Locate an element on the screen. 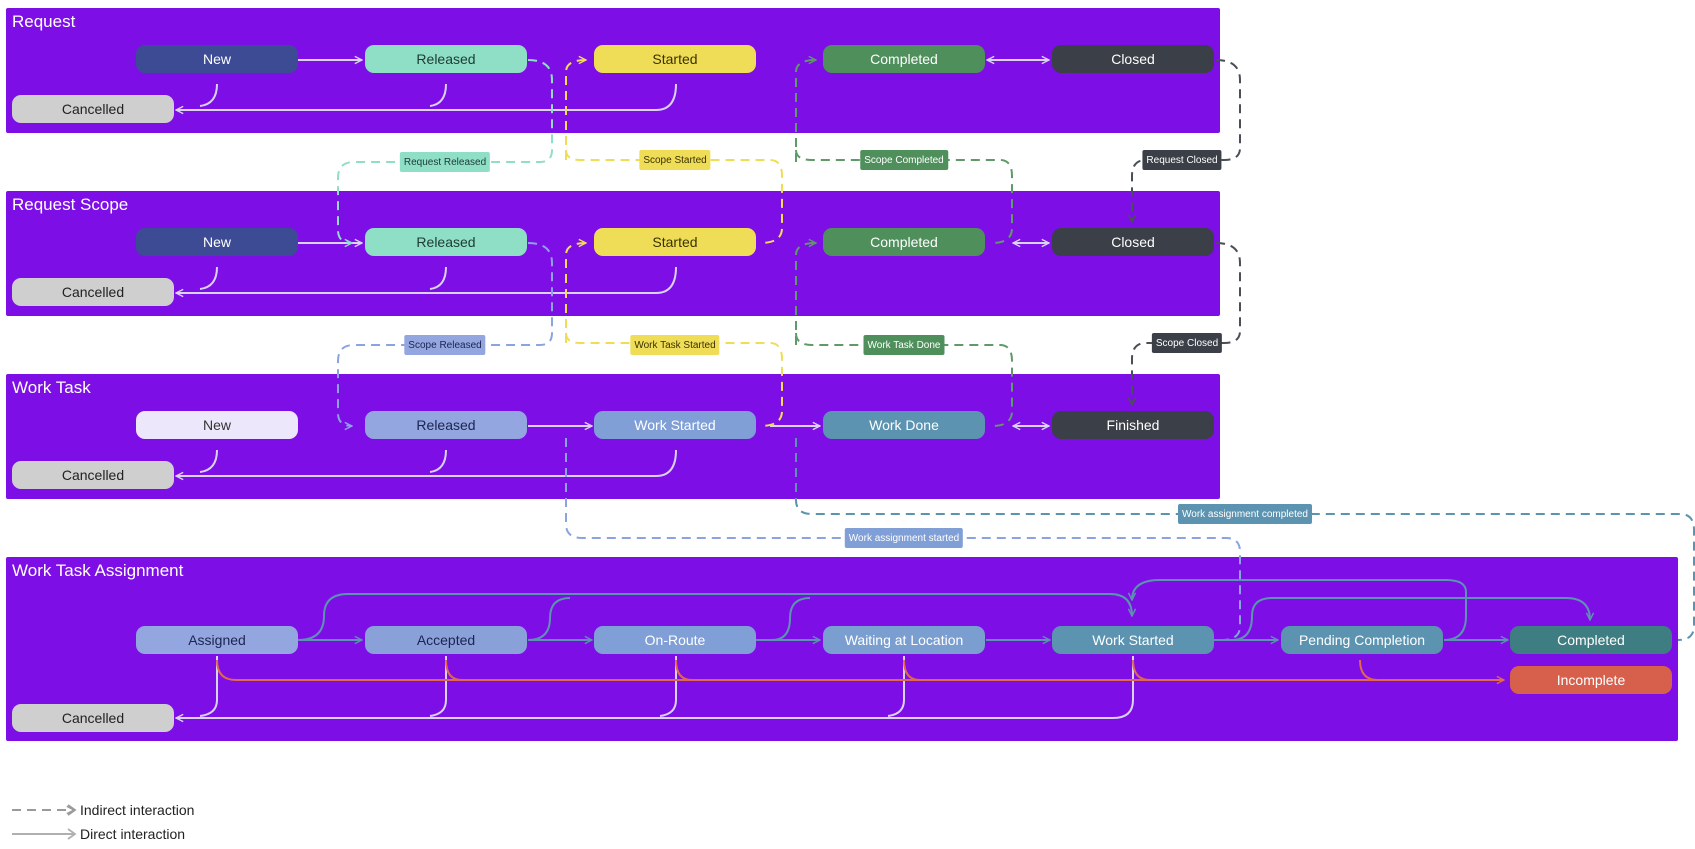 The width and height of the screenshot is (1695, 849). task-finished: Finished is located at coordinates (1133, 425).